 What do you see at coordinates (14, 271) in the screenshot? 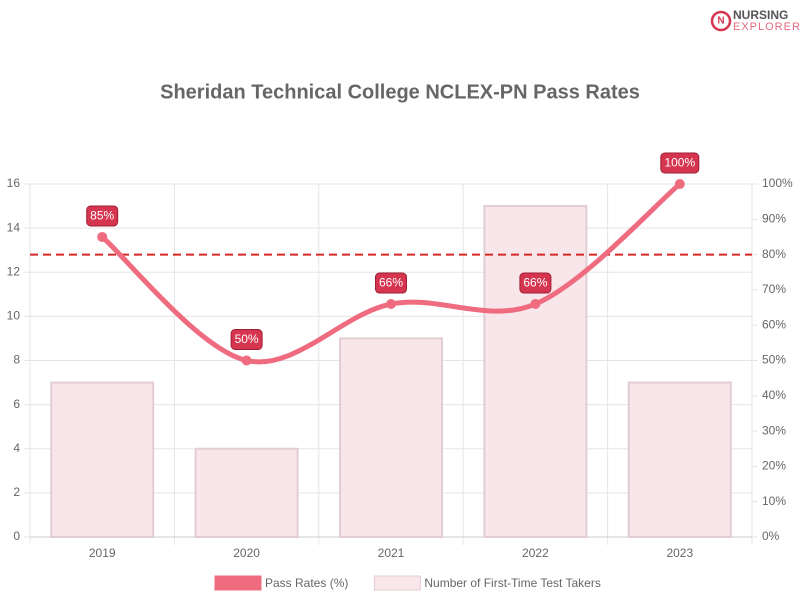
I see `y-tick-label: 12` at bounding box center [14, 271].